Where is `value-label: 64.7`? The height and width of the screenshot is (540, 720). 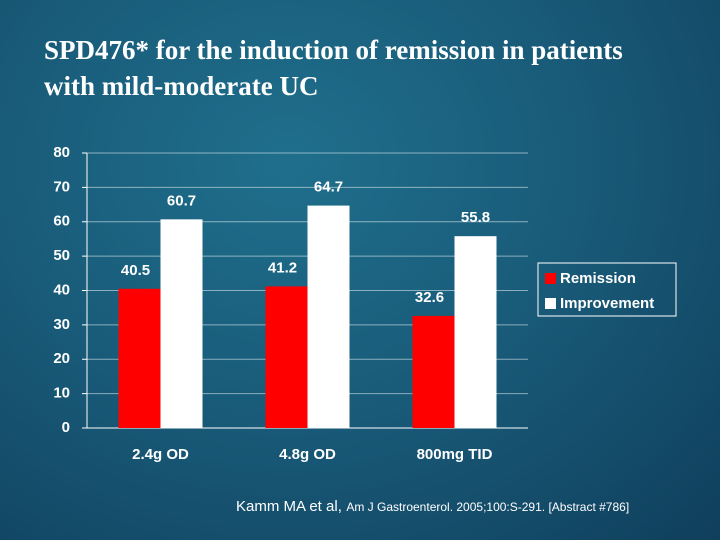
value-label: 64.7 is located at coordinates (328, 187).